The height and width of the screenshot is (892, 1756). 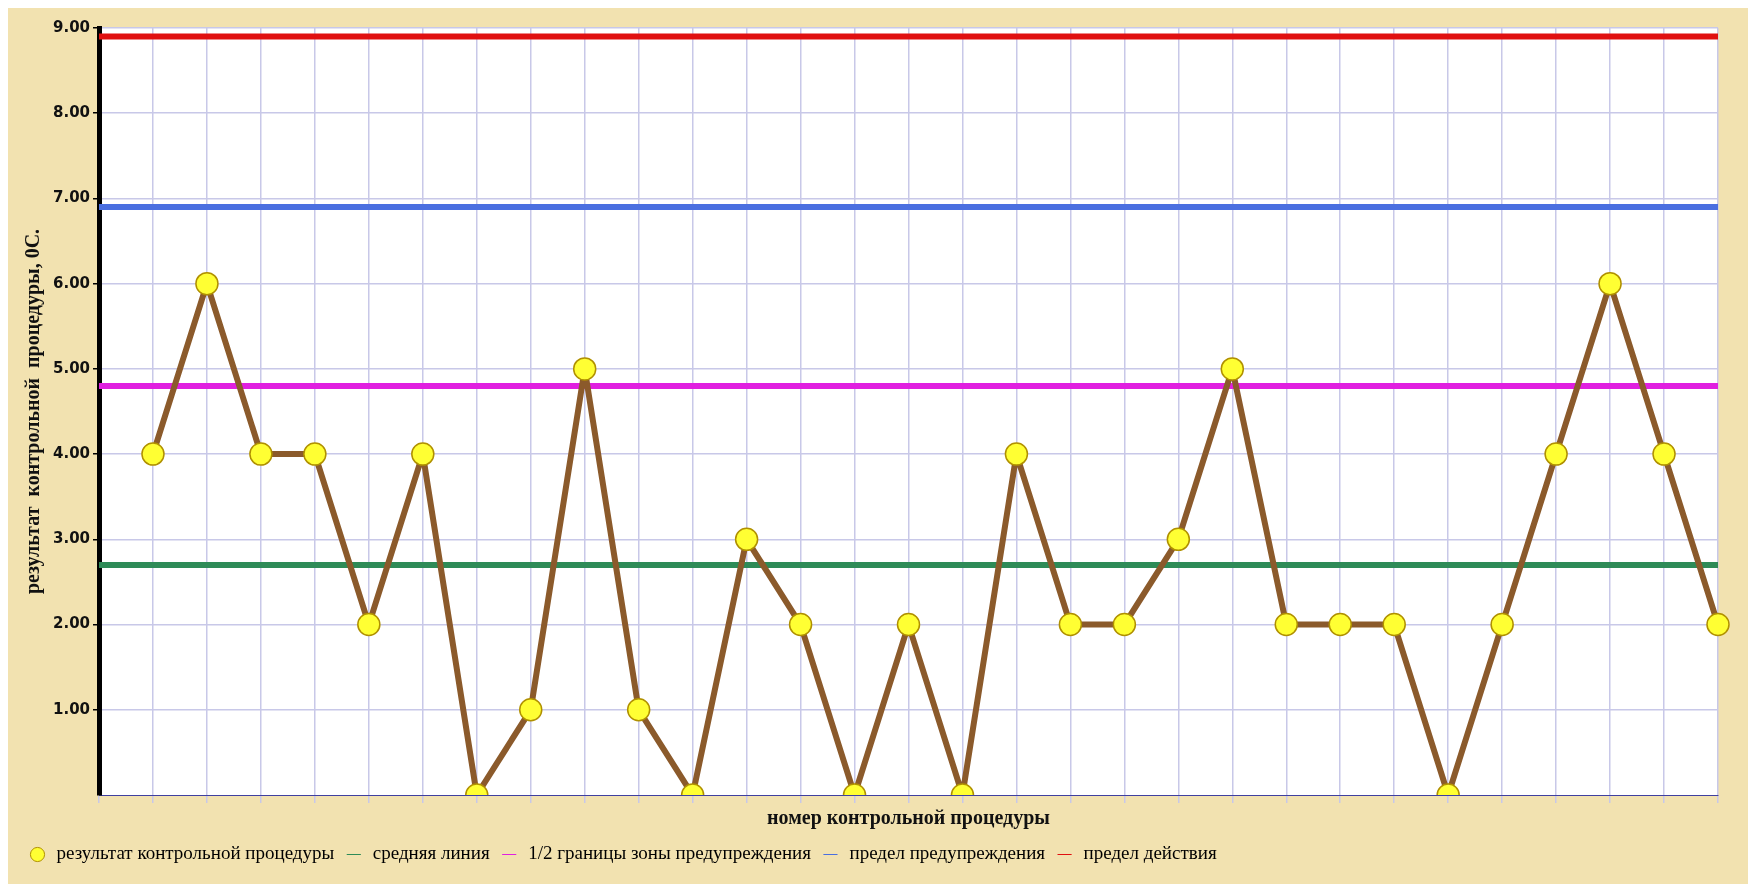 What do you see at coordinates (33, 411) in the screenshot?
I see `y-axis-title: результат контрольной процедуры, 0С.` at bounding box center [33, 411].